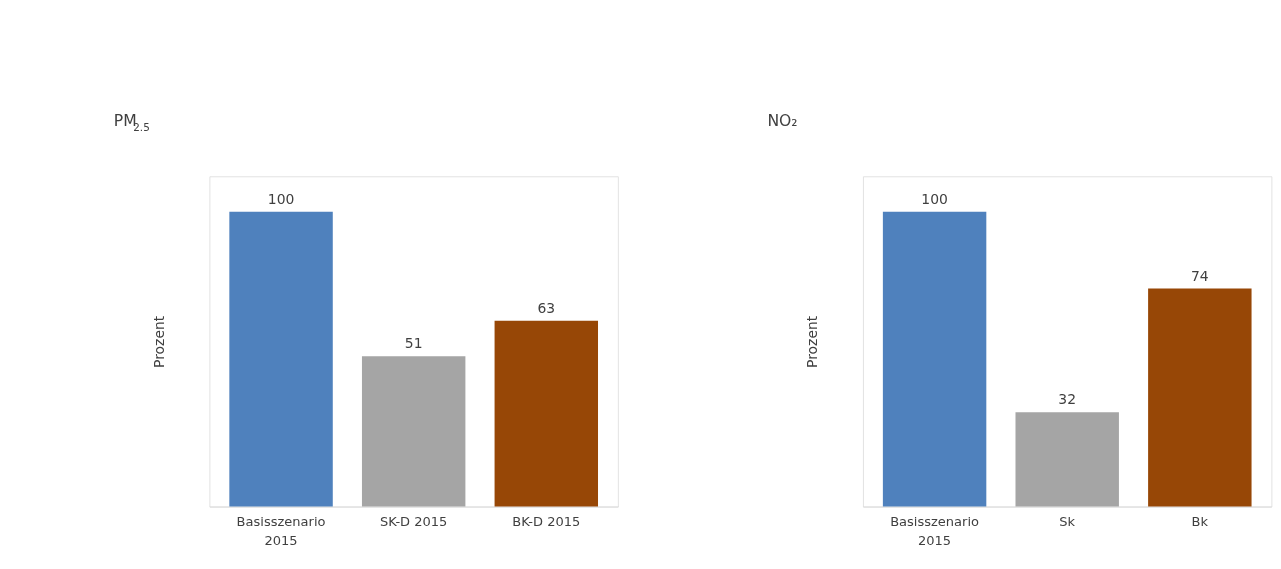 The width and height of the screenshot is (1281, 569). Describe the element at coordinates (546, 522) in the screenshot. I see `x-tick-label: BK-D 2015` at that location.